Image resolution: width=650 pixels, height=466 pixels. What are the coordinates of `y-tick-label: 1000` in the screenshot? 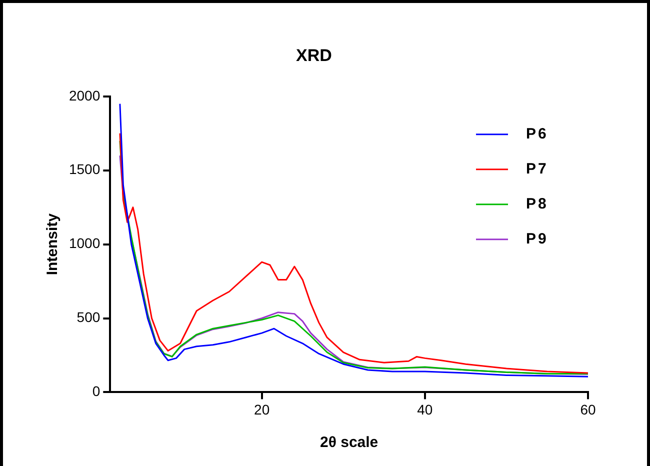 It's located at (84, 243).